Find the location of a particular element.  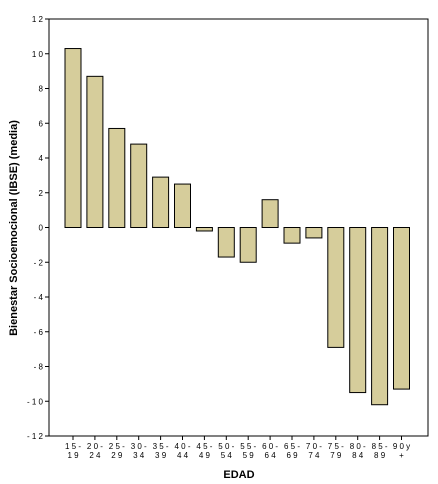

x-tick-label: 9 0 y is located at coordinates (401, 446).